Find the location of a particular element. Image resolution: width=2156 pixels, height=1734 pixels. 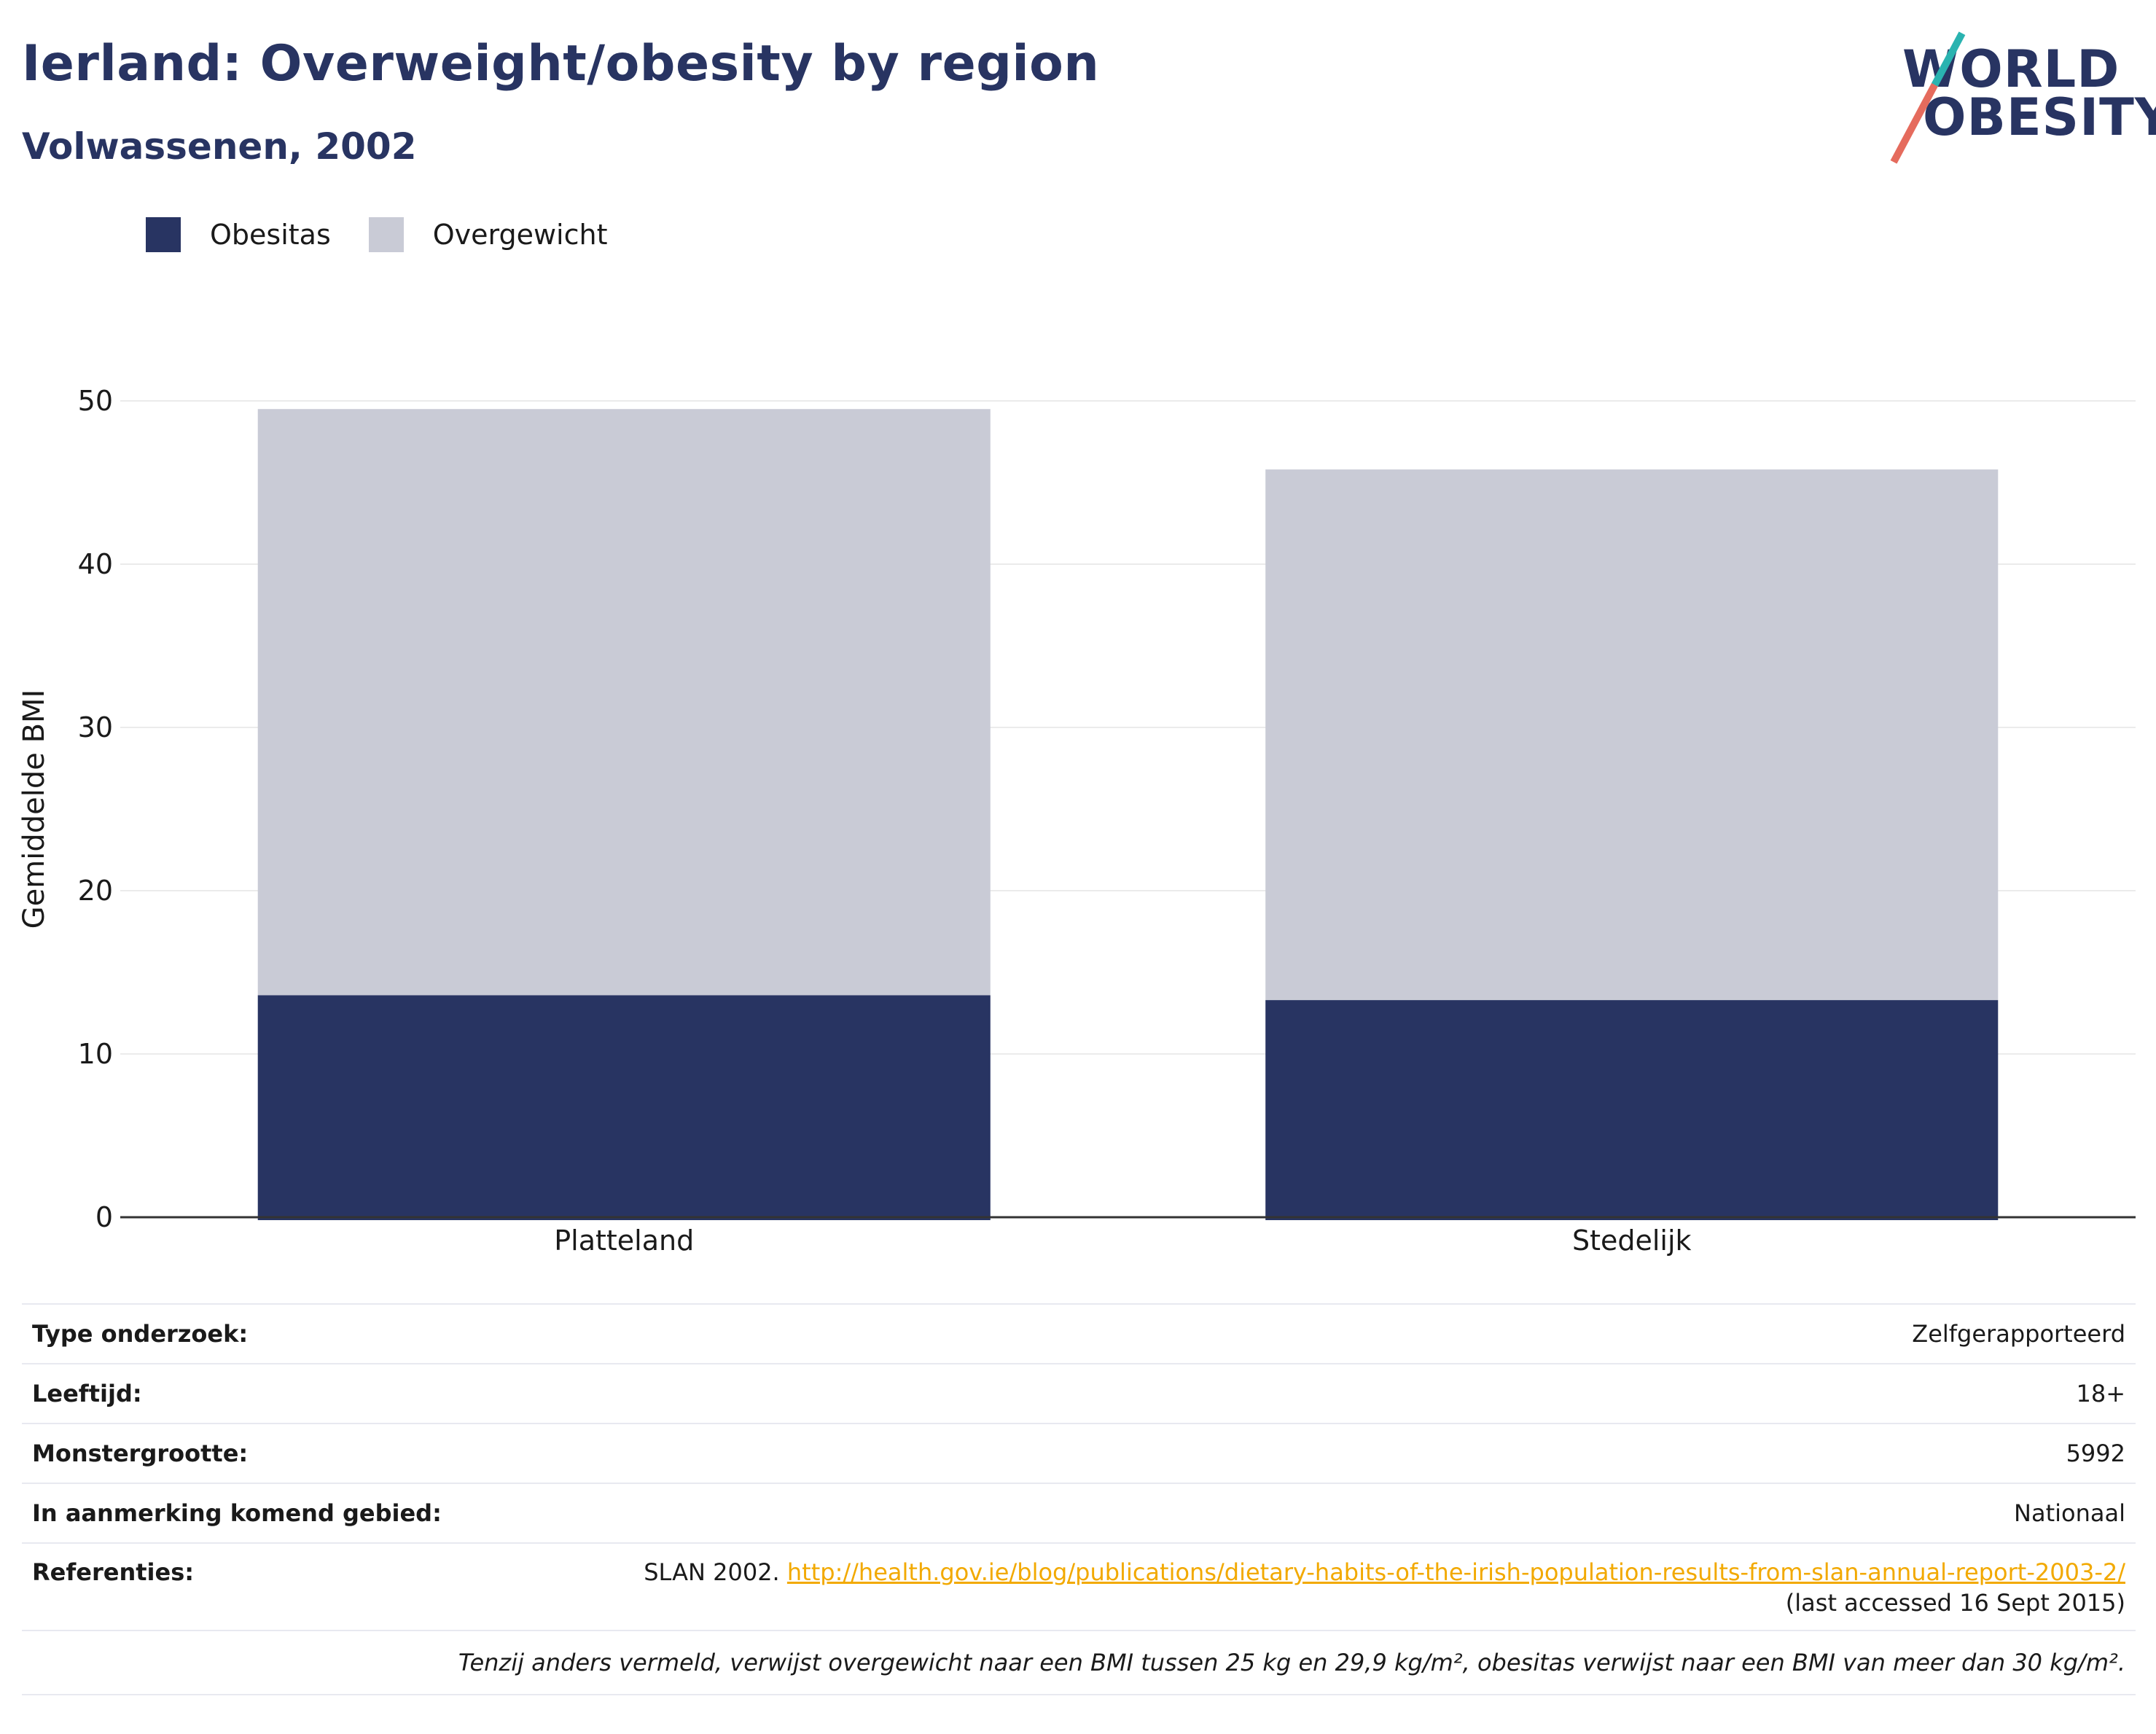

info-row: Type onderzoek: Zelfgerapporteerd is located at coordinates (1079, 1333).